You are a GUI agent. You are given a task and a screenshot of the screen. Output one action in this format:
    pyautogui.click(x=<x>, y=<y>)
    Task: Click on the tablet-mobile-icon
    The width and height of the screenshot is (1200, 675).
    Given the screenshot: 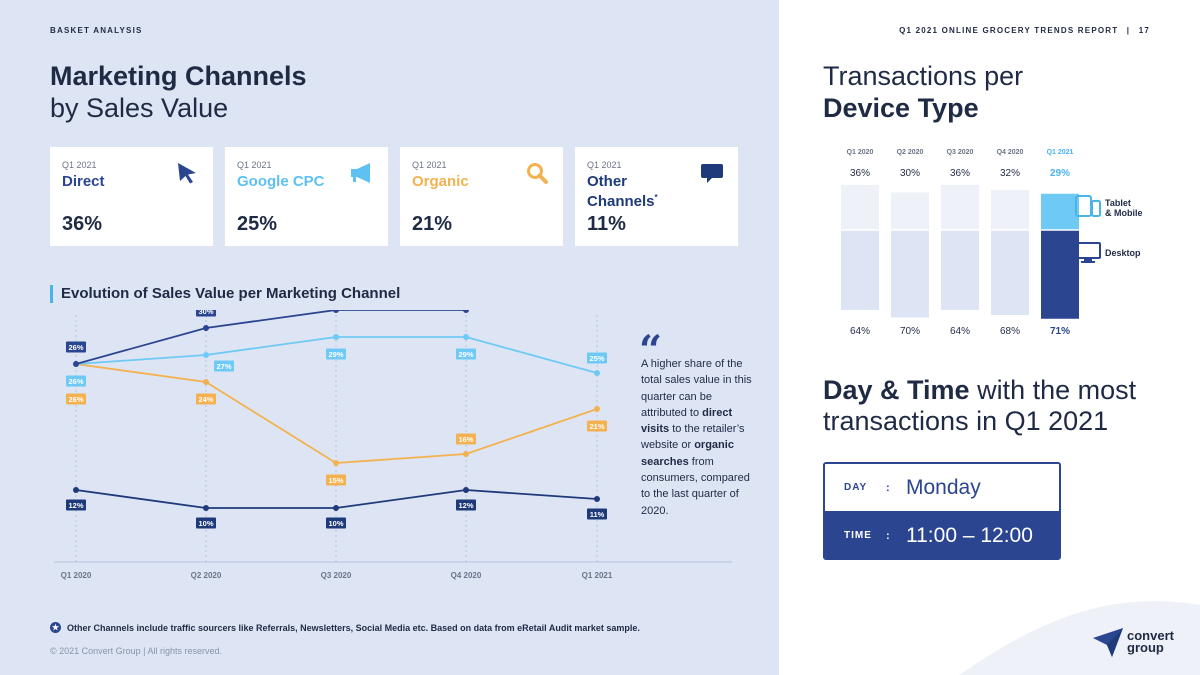 What is the action you would take?
    pyautogui.click(x=1088, y=206)
    